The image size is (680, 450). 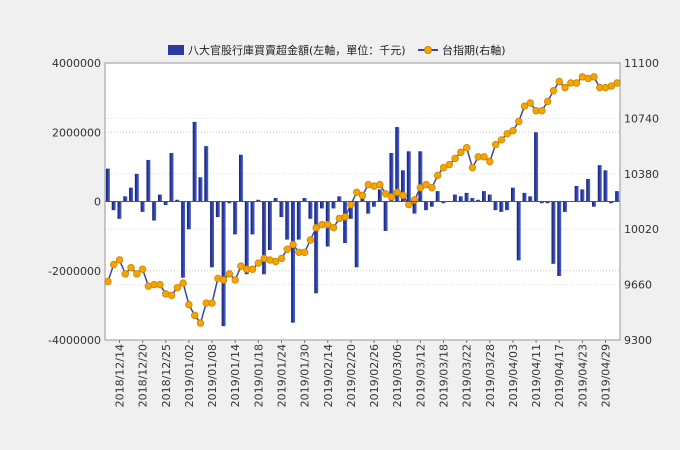 What do you see at coordinates (74, 340) in the screenshot?
I see `left-tick-label: -4000000` at bounding box center [74, 340].